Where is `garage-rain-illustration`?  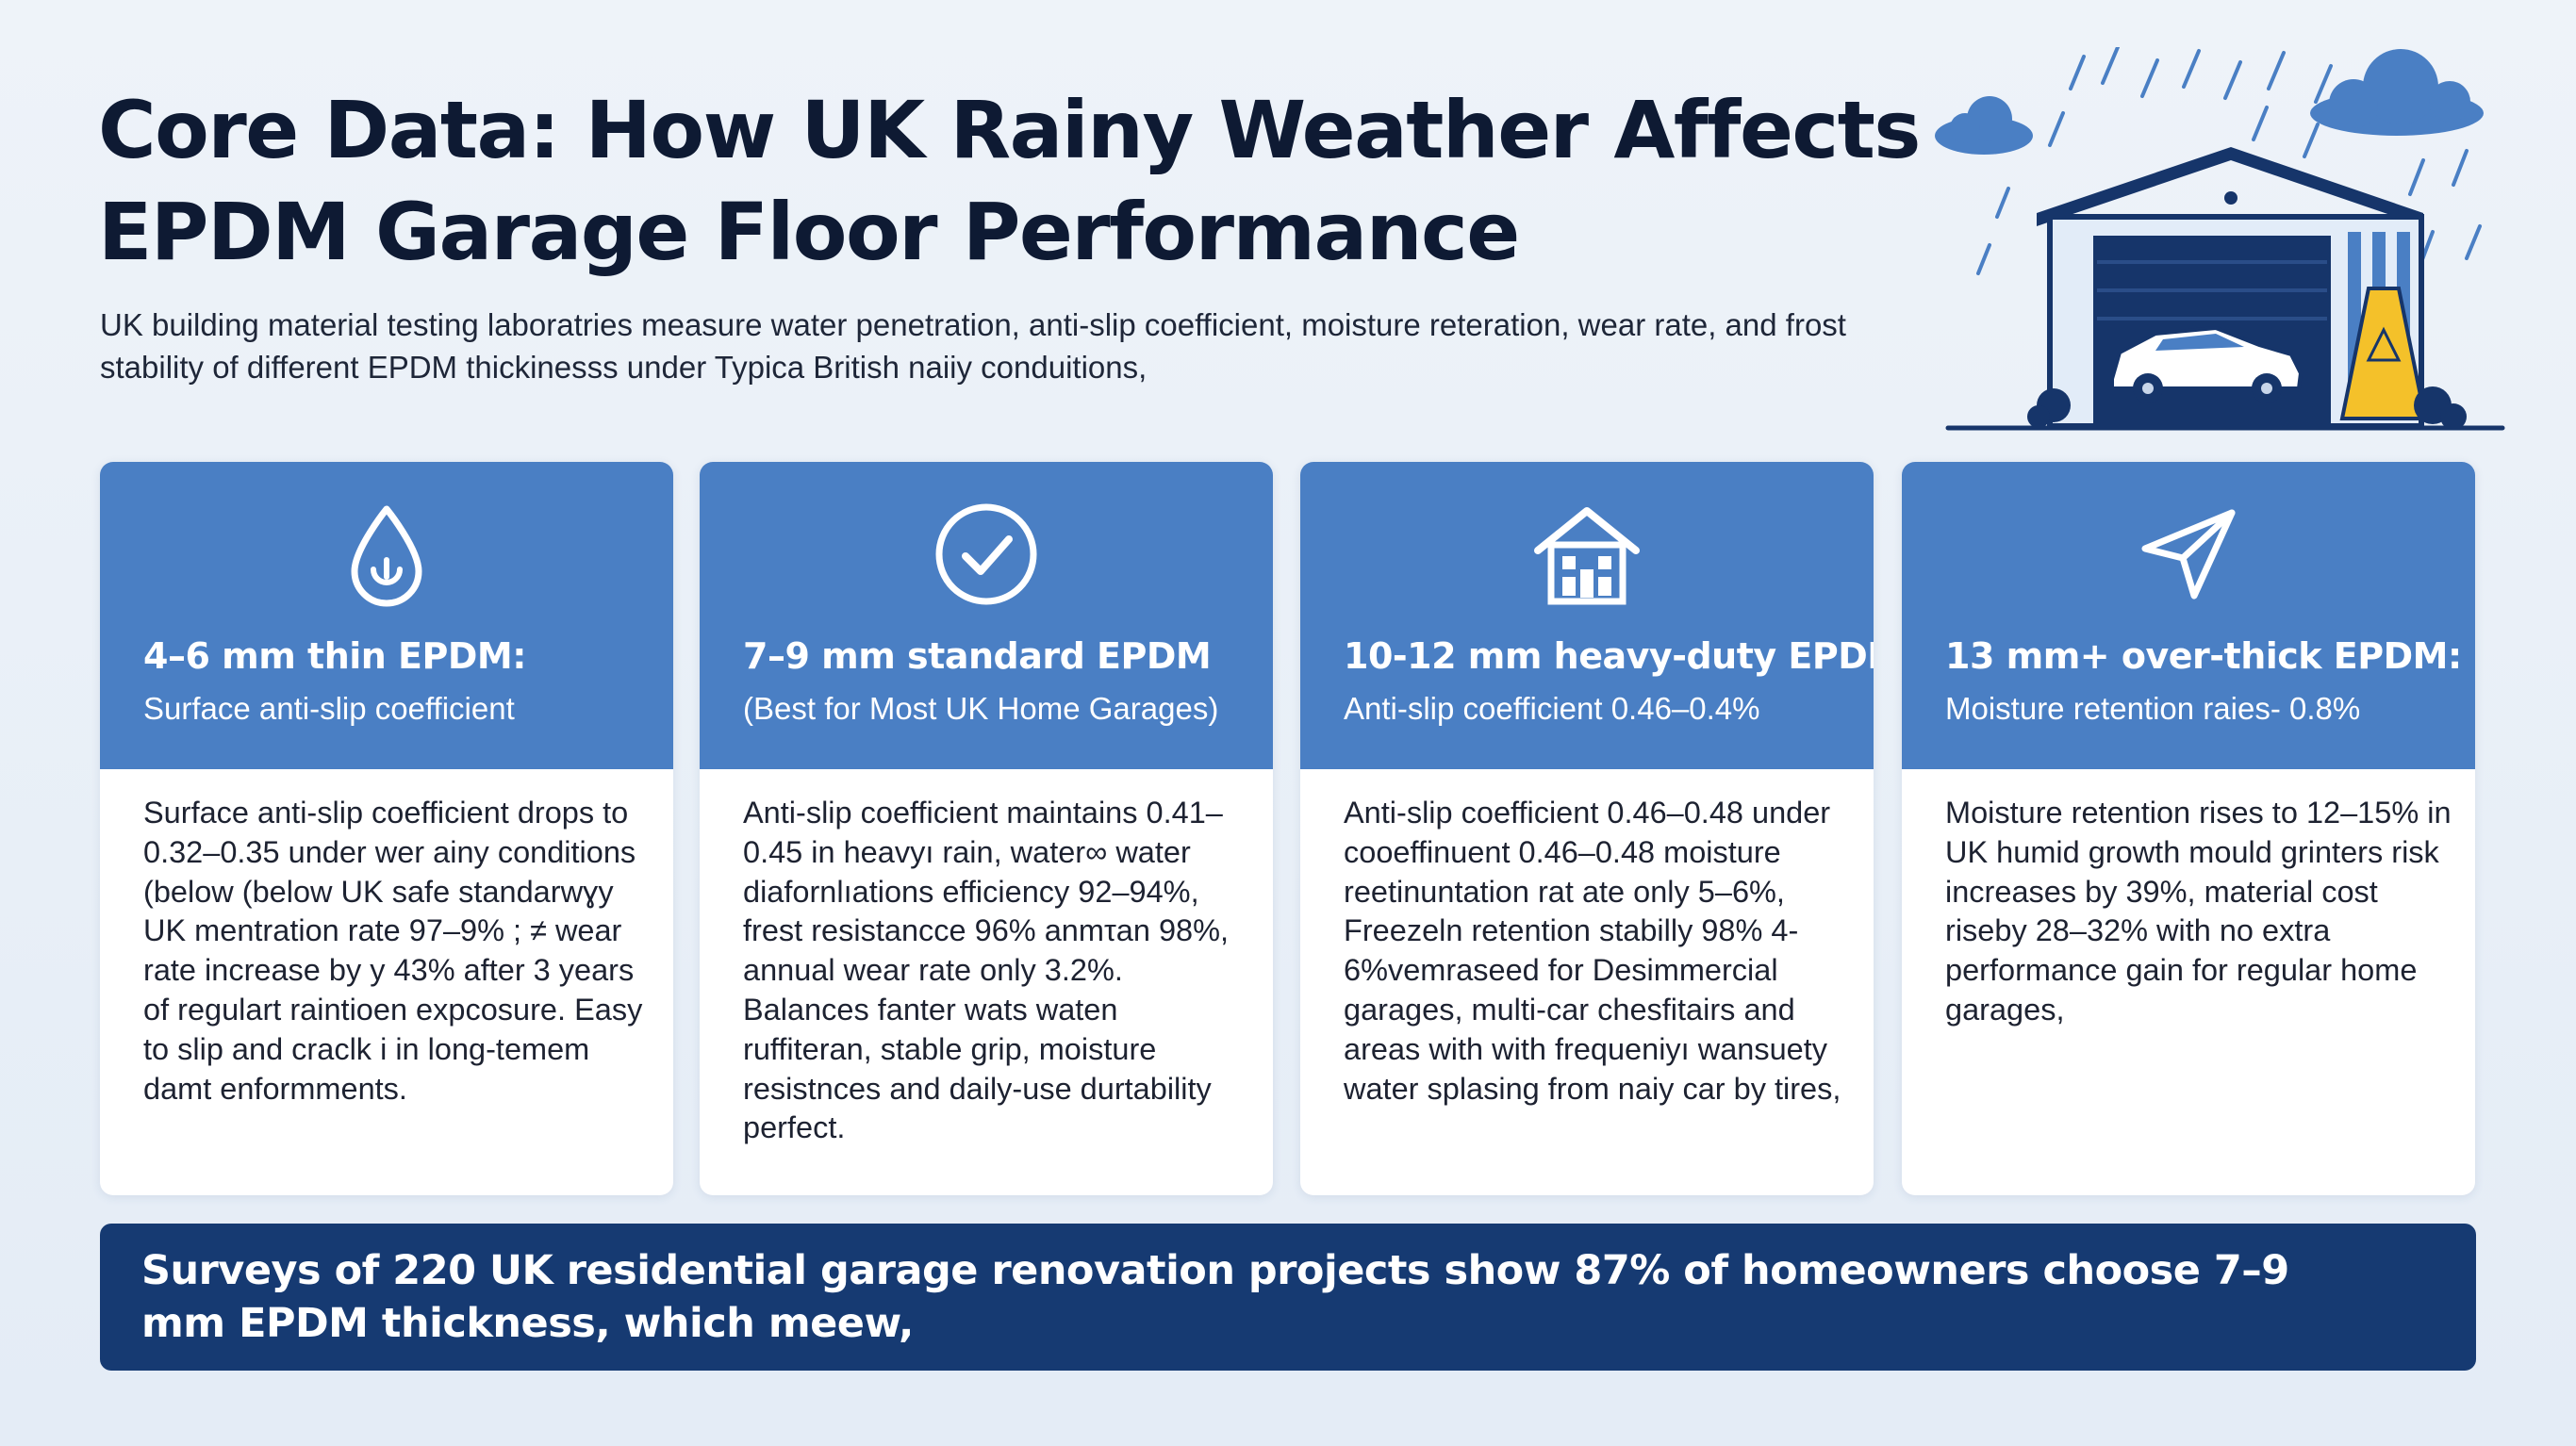
garage-rain-illustration is located at coordinates (2220, 239).